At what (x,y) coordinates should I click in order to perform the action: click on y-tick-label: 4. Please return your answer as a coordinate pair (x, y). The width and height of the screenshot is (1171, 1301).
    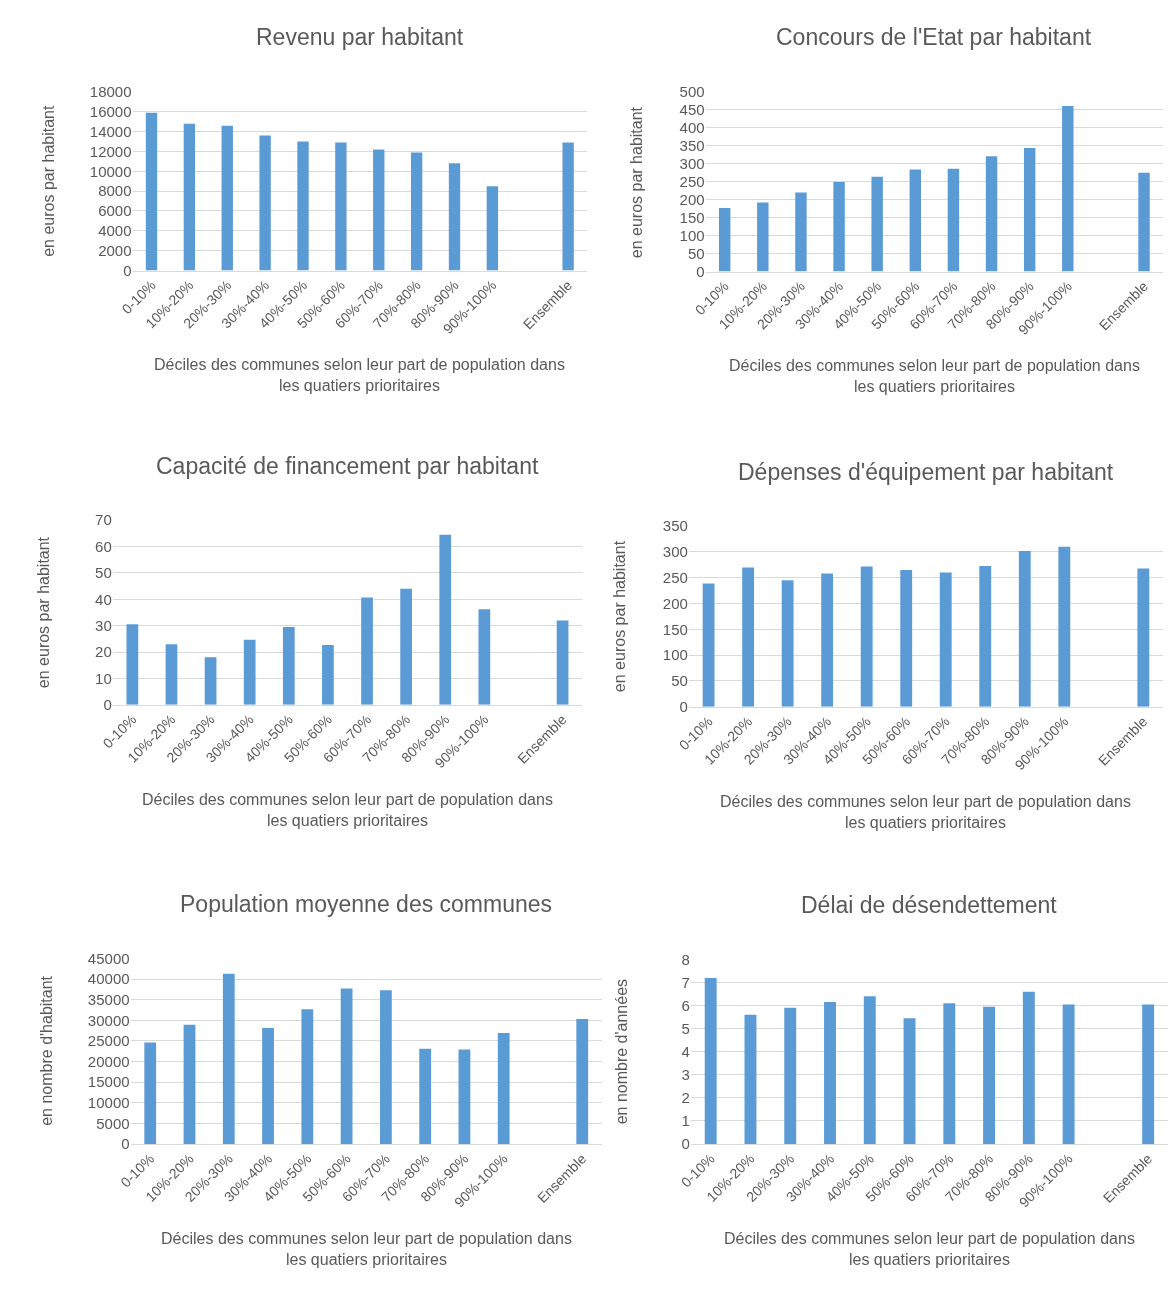
    Looking at the image, I should click on (685, 1051).